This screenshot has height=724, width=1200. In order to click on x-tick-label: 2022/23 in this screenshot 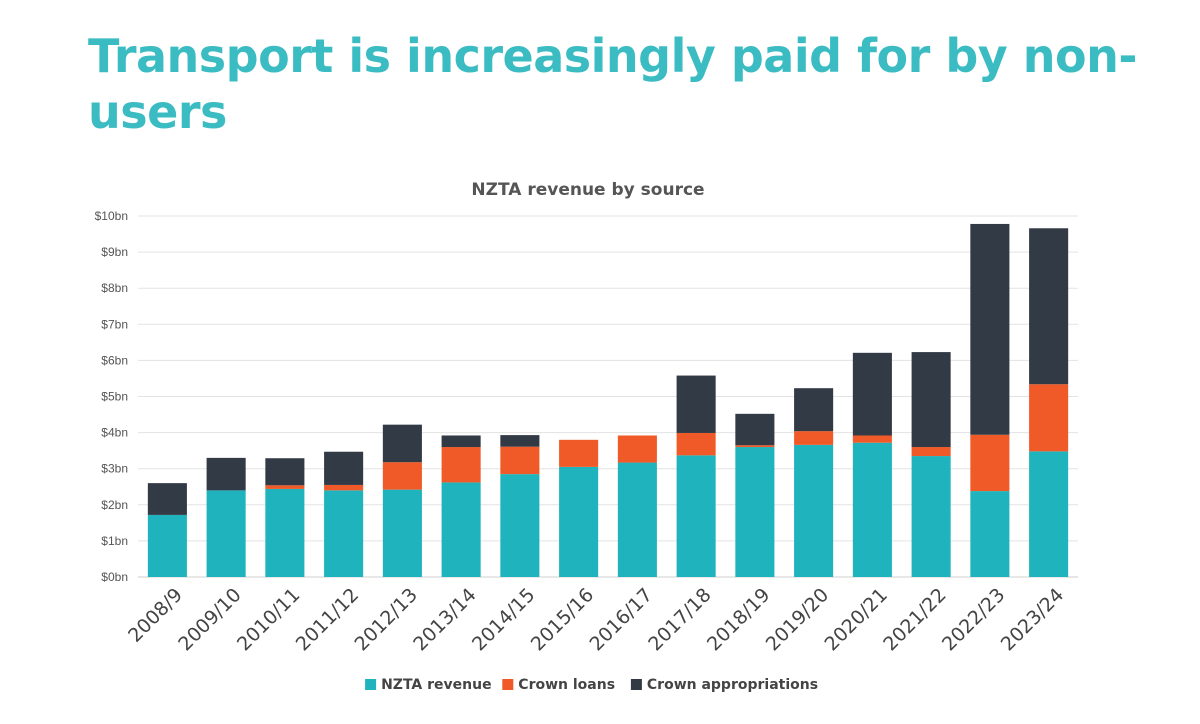, I will do `click(973, 619)`.